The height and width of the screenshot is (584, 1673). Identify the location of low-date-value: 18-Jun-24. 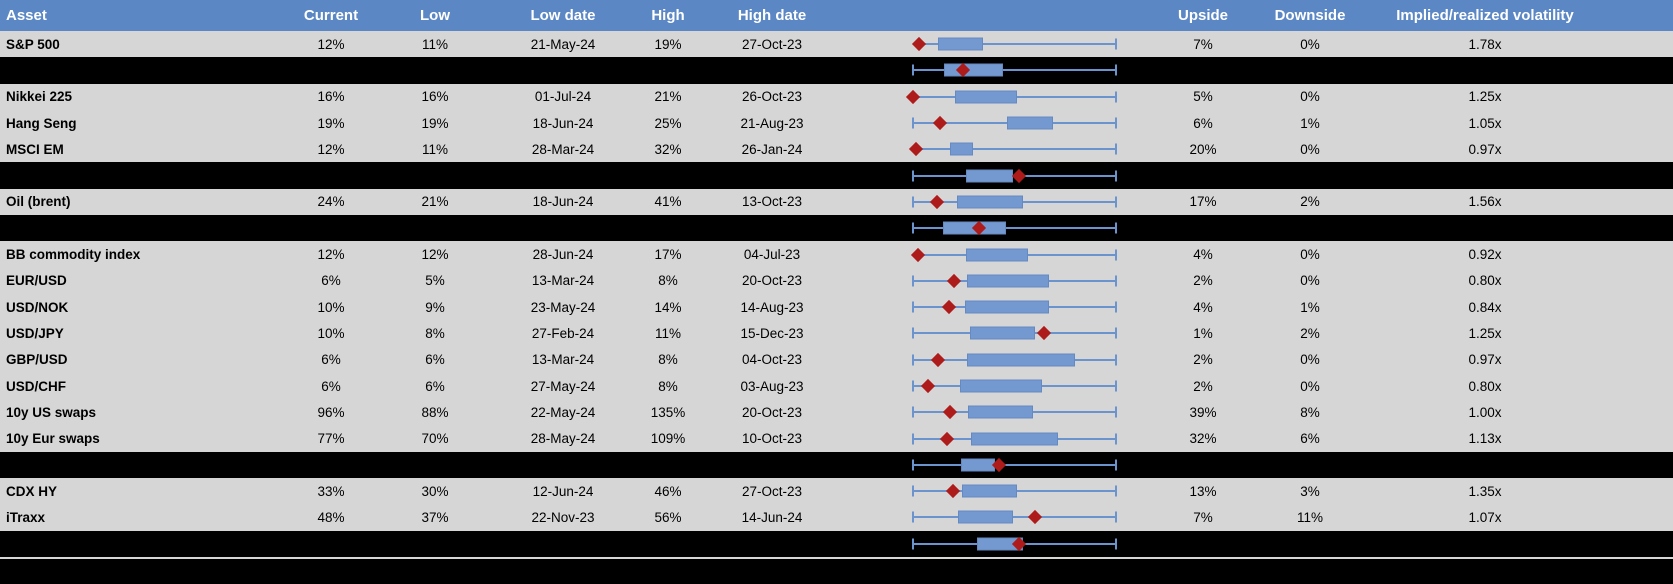
(563, 202).